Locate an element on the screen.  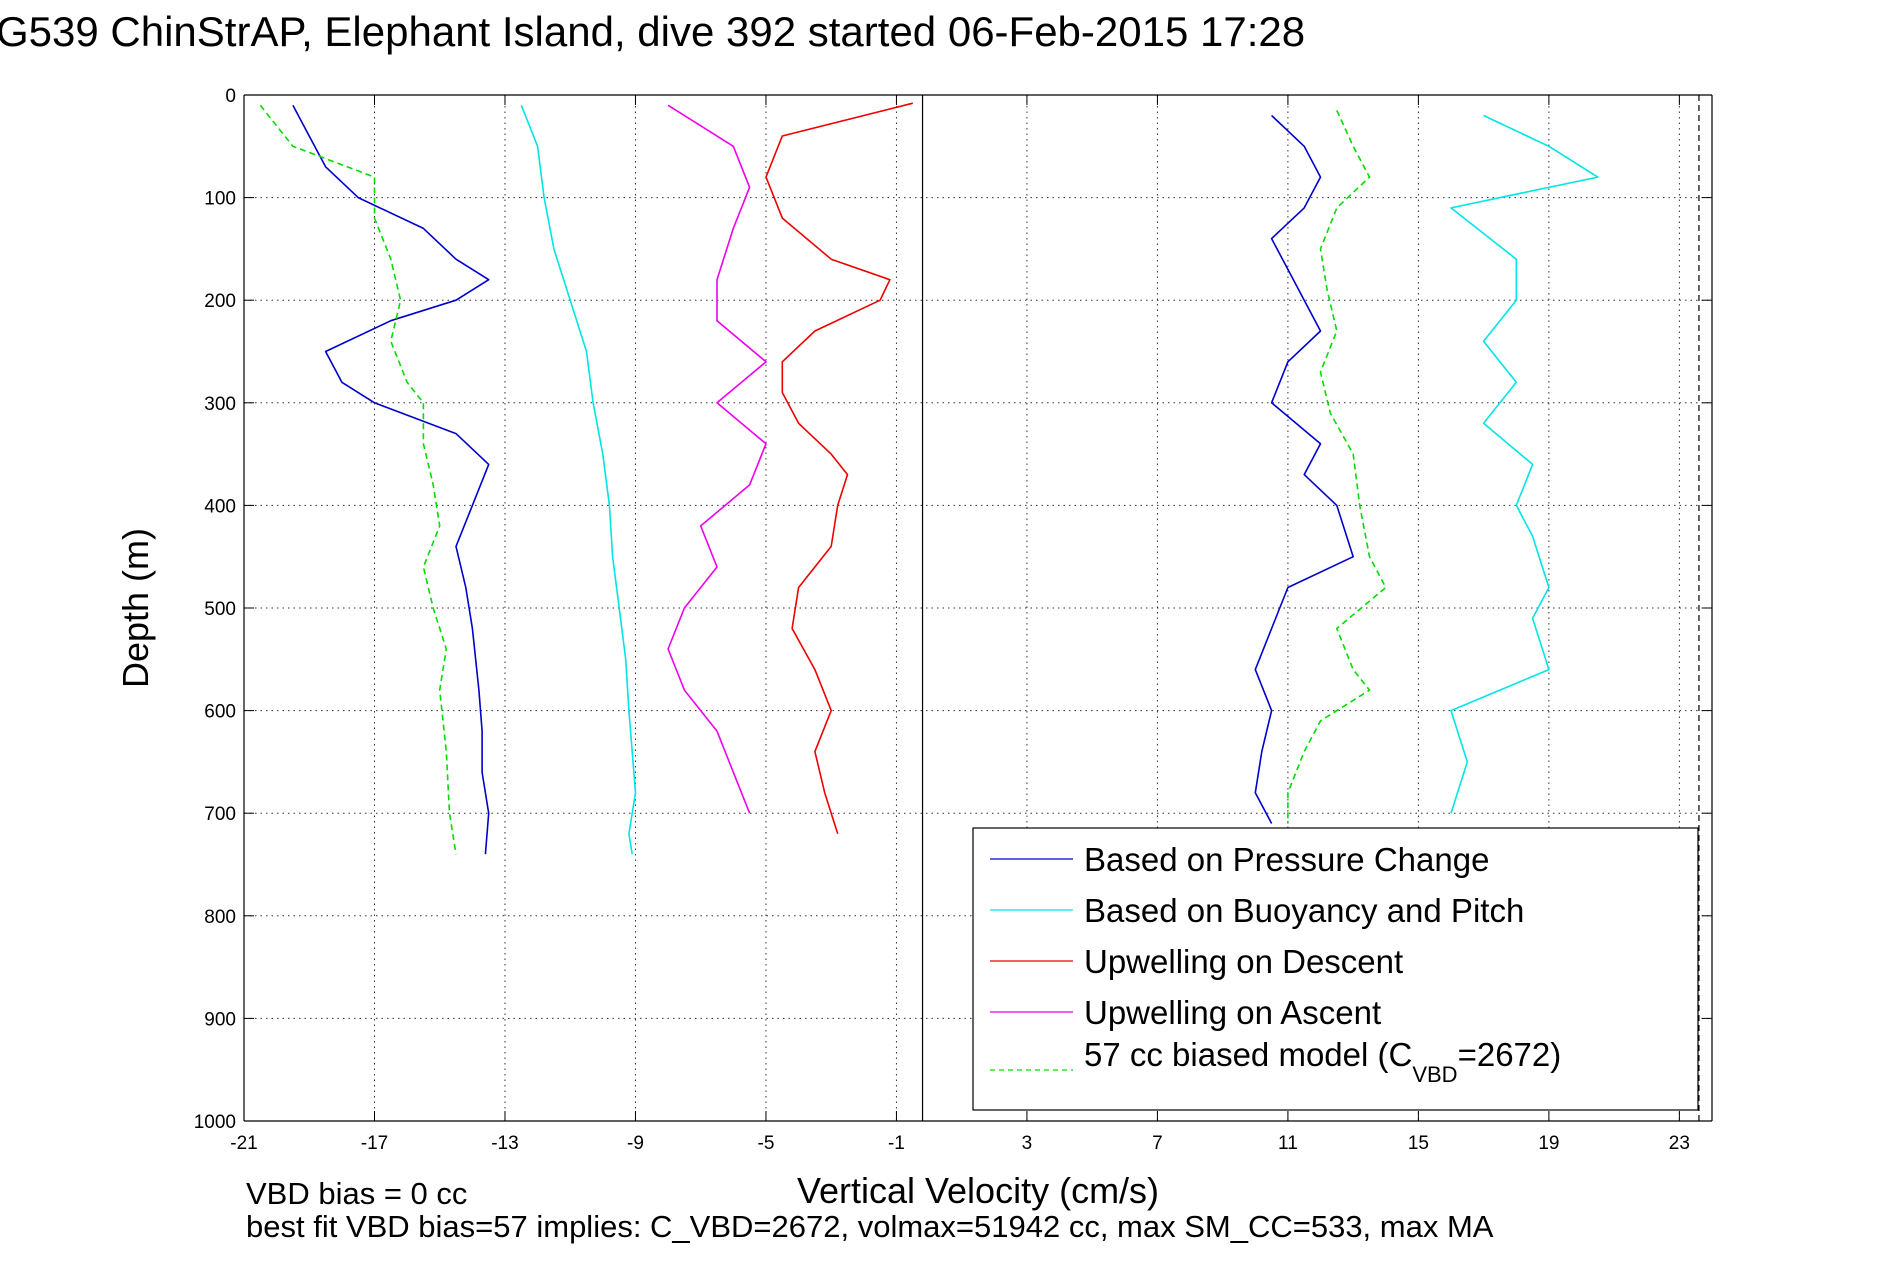
y-tick-label: 500 is located at coordinates (220, 609).